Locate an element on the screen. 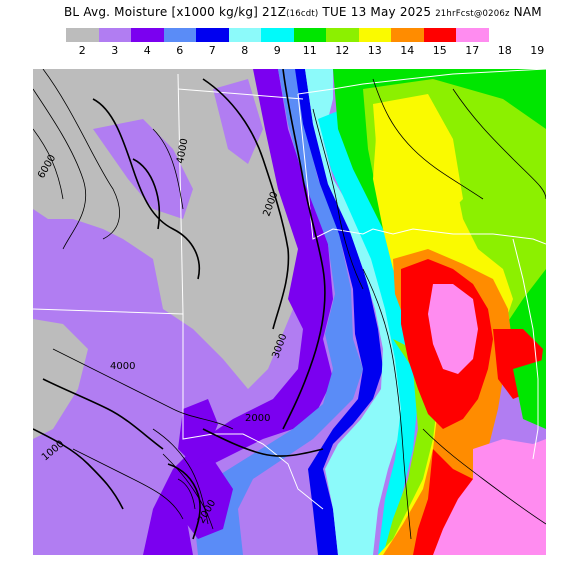 The width and height of the screenshot is (579, 579). fill-light-cyan-band is located at coordinates (354, 312).